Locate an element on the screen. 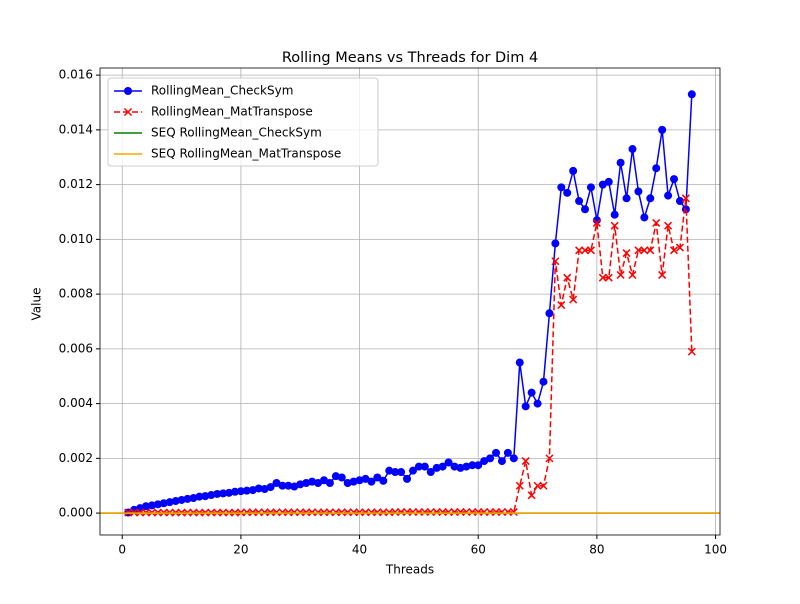  legend-box is located at coordinates (243, 122).